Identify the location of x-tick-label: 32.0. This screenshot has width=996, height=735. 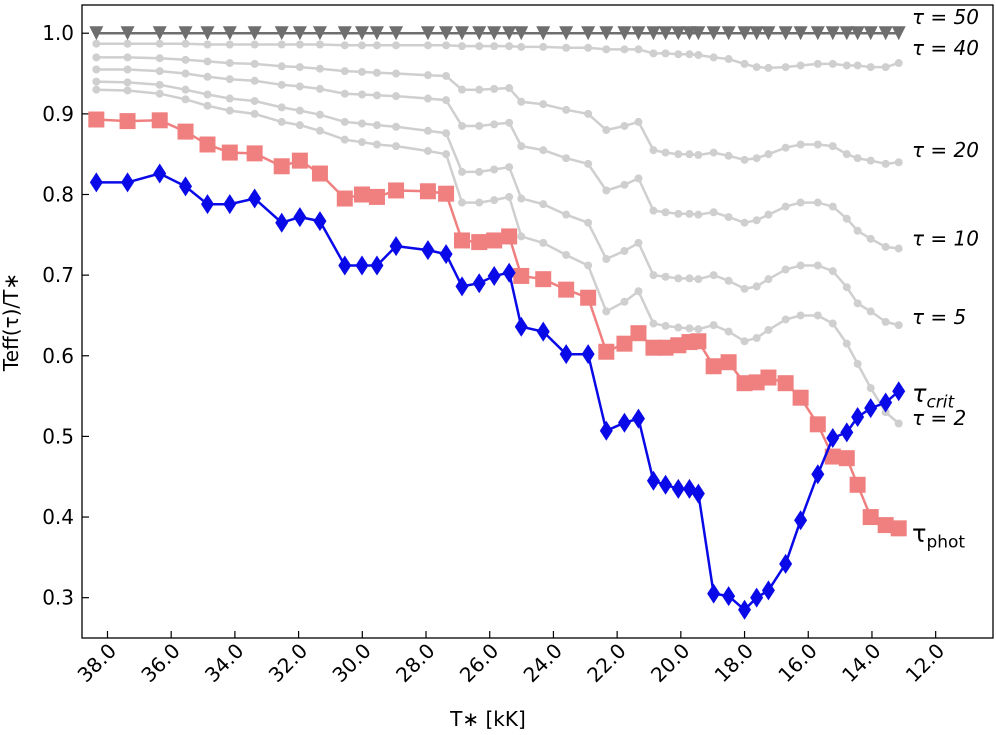
(288, 663).